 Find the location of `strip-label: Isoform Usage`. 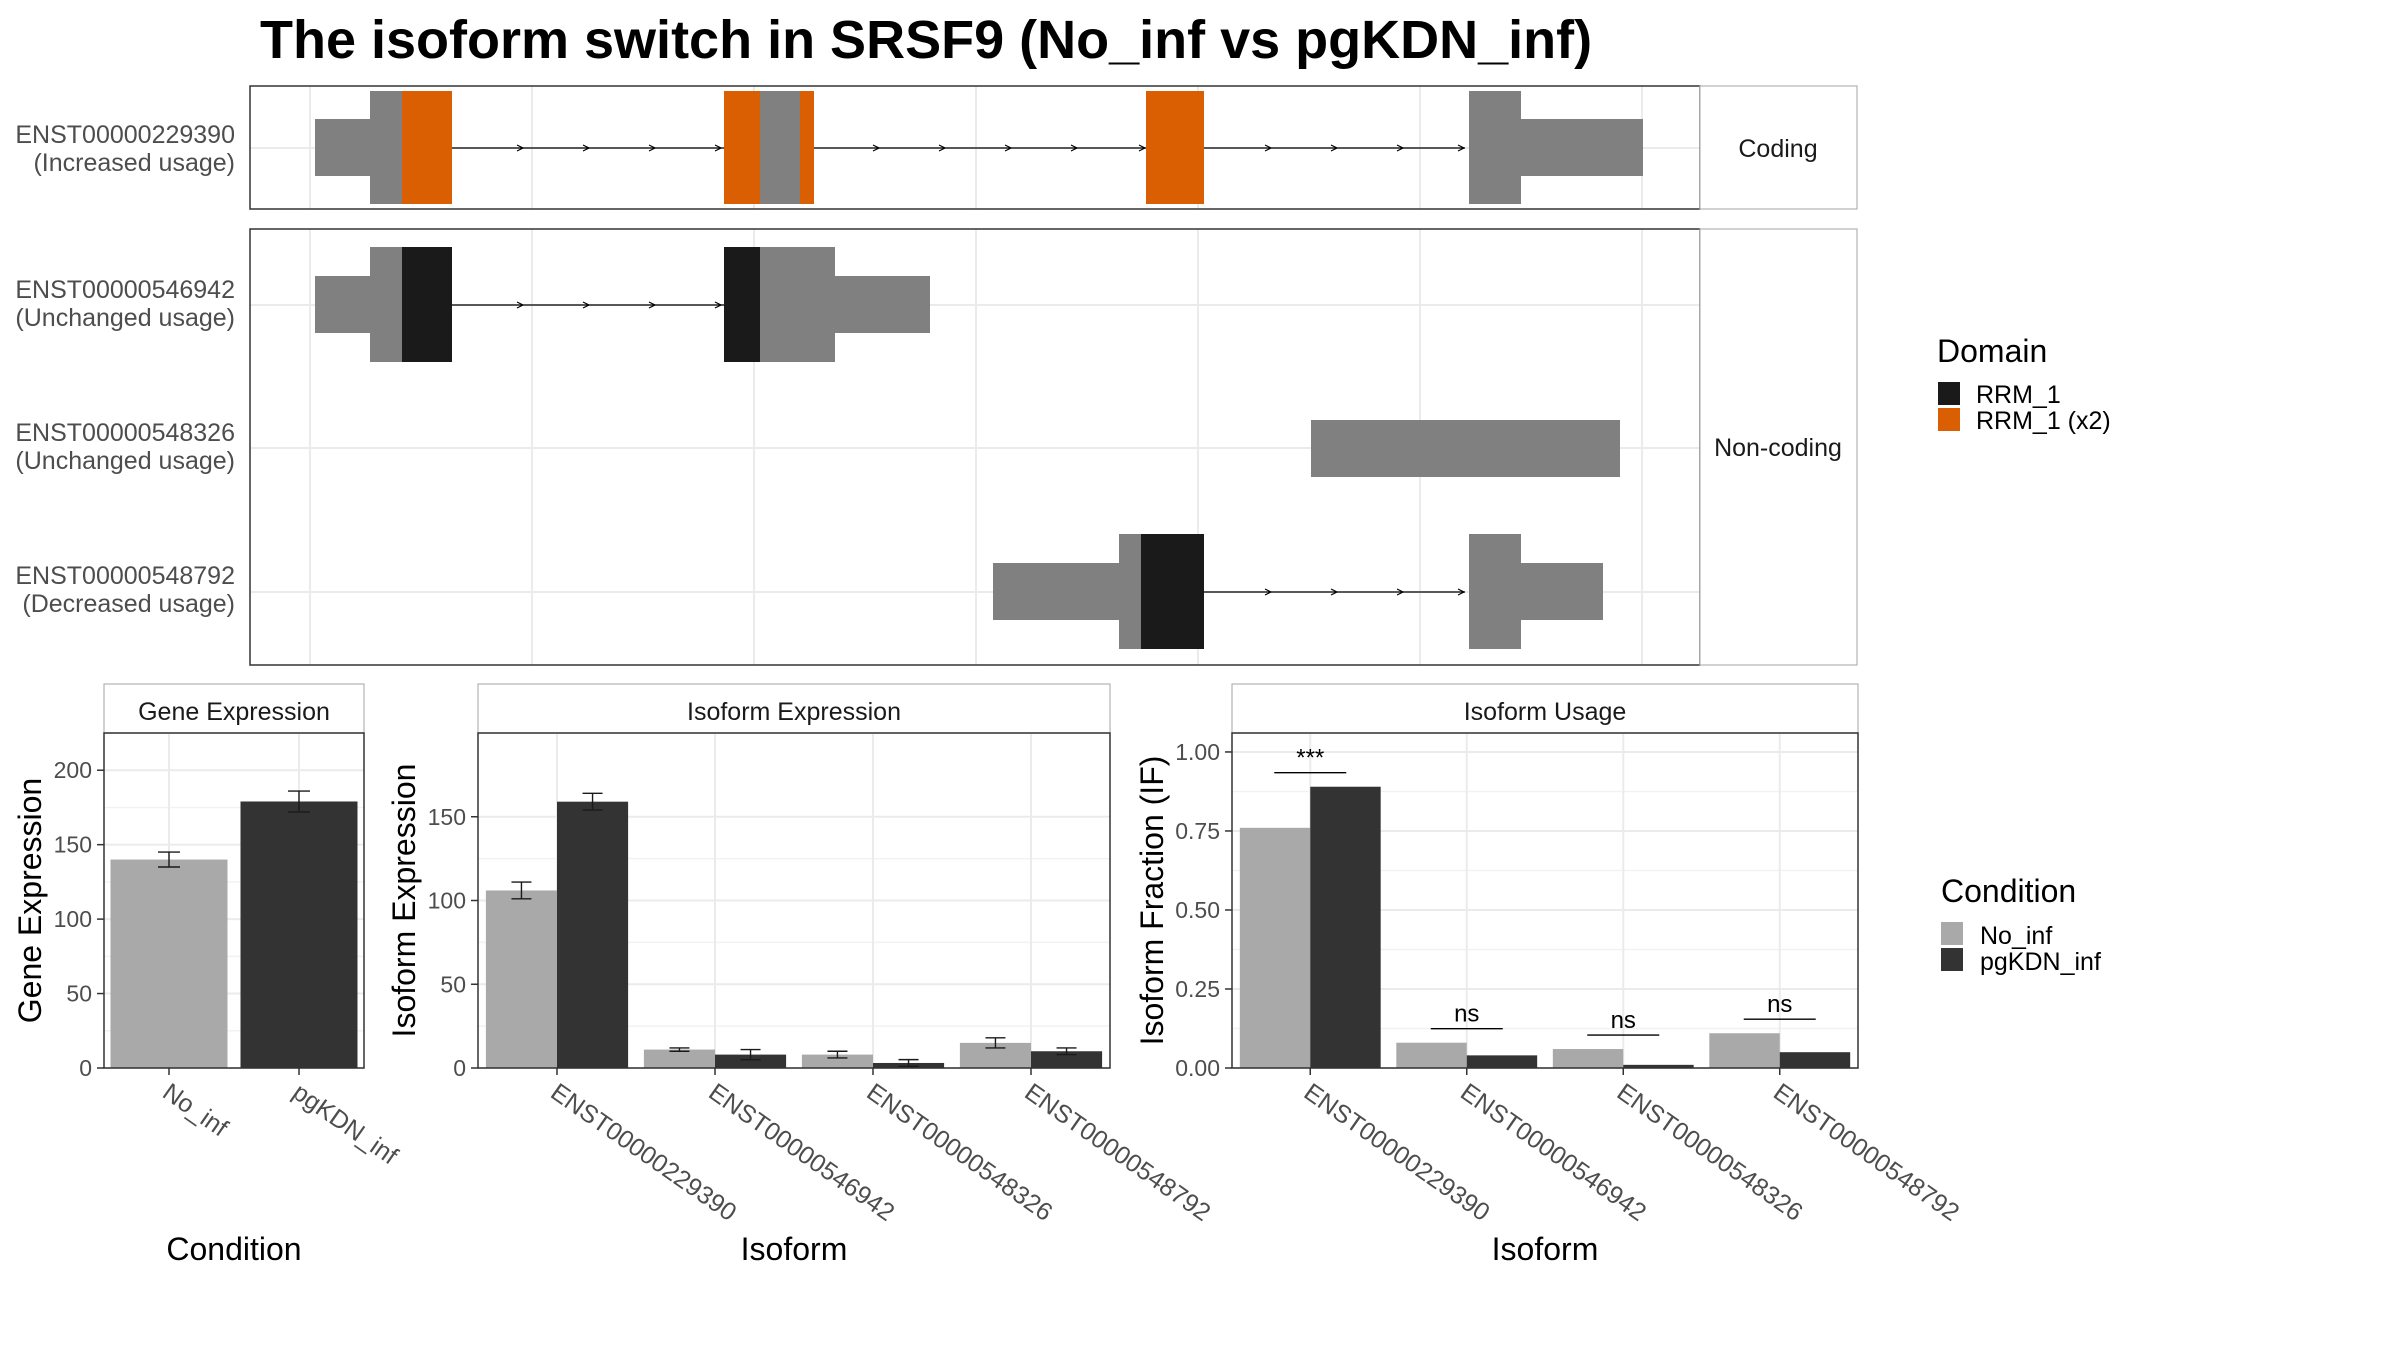

strip-label: Isoform Usage is located at coordinates (1545, 712).